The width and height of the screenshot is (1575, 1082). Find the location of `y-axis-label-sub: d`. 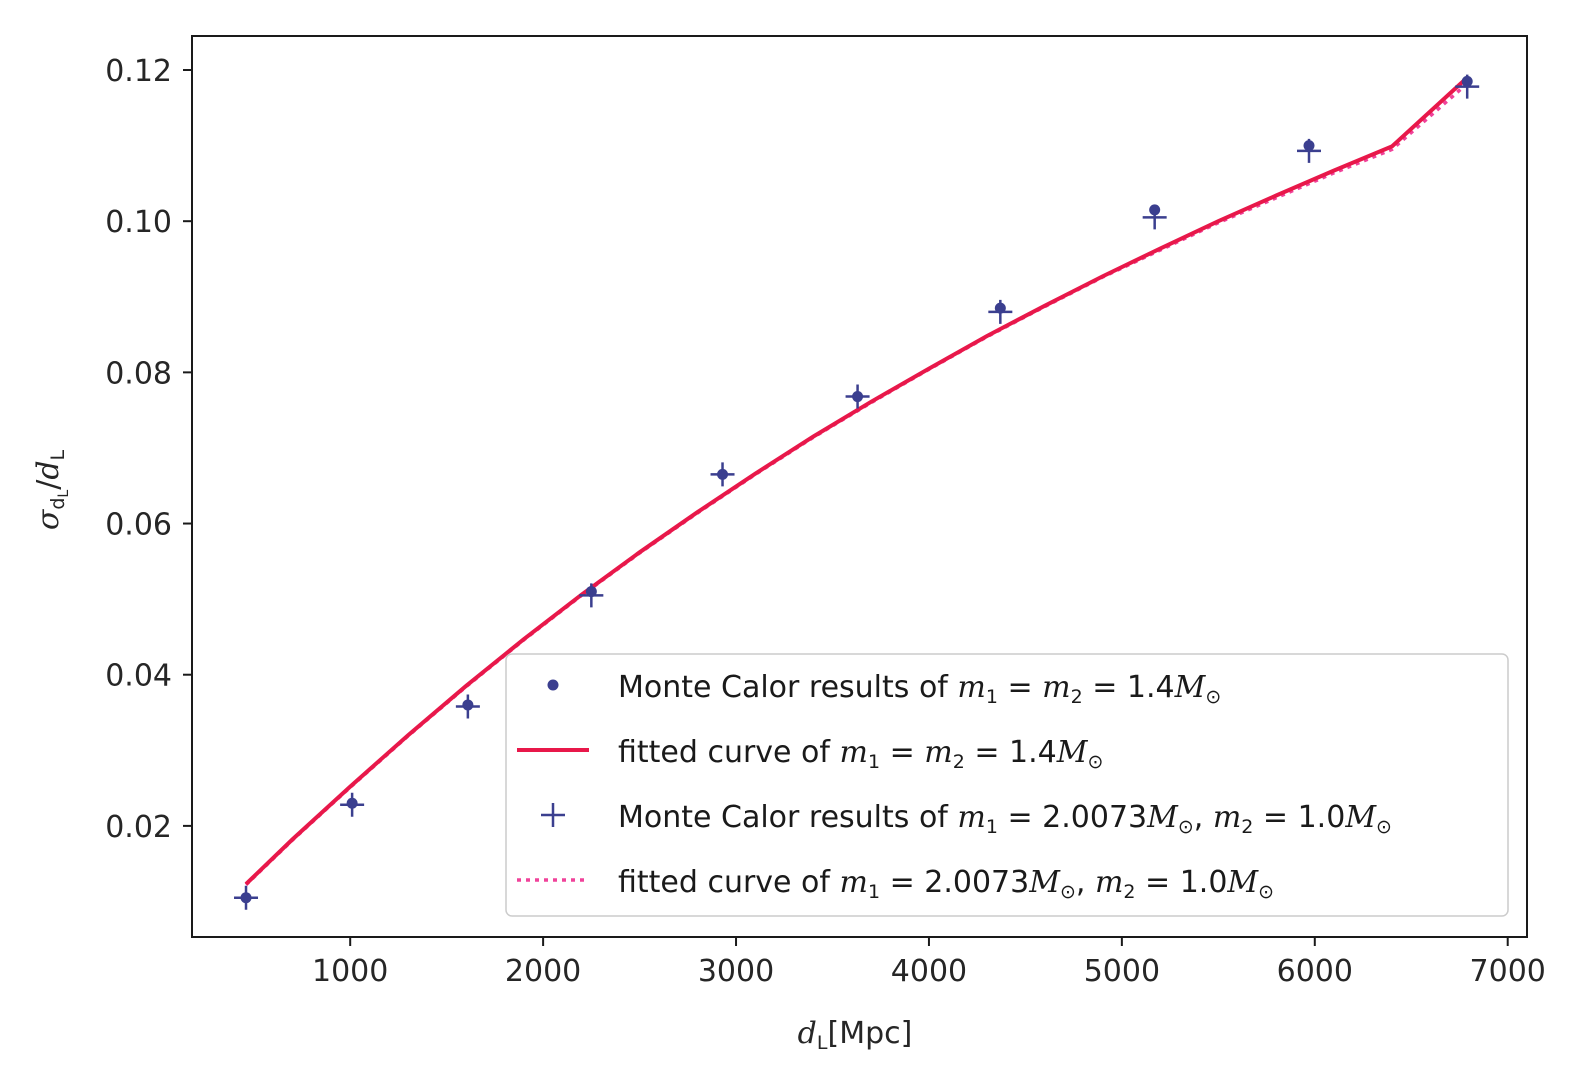

y-axis-label-sub: d is located at coordinates (58, 504).